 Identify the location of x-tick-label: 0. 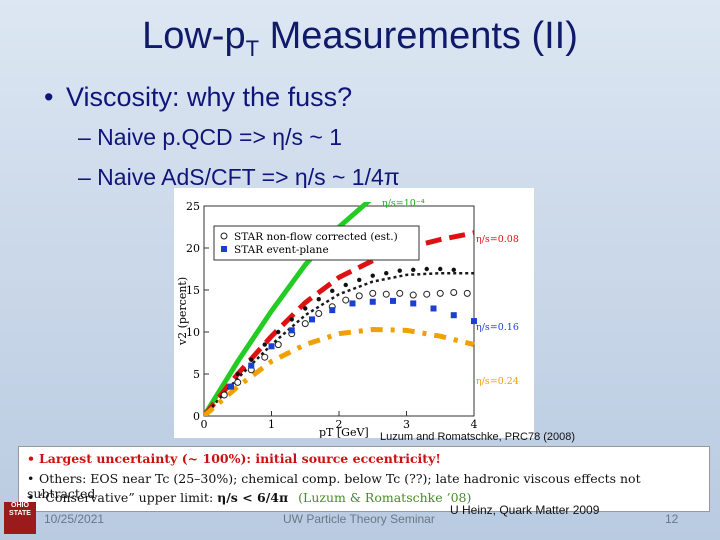
(204, 424).